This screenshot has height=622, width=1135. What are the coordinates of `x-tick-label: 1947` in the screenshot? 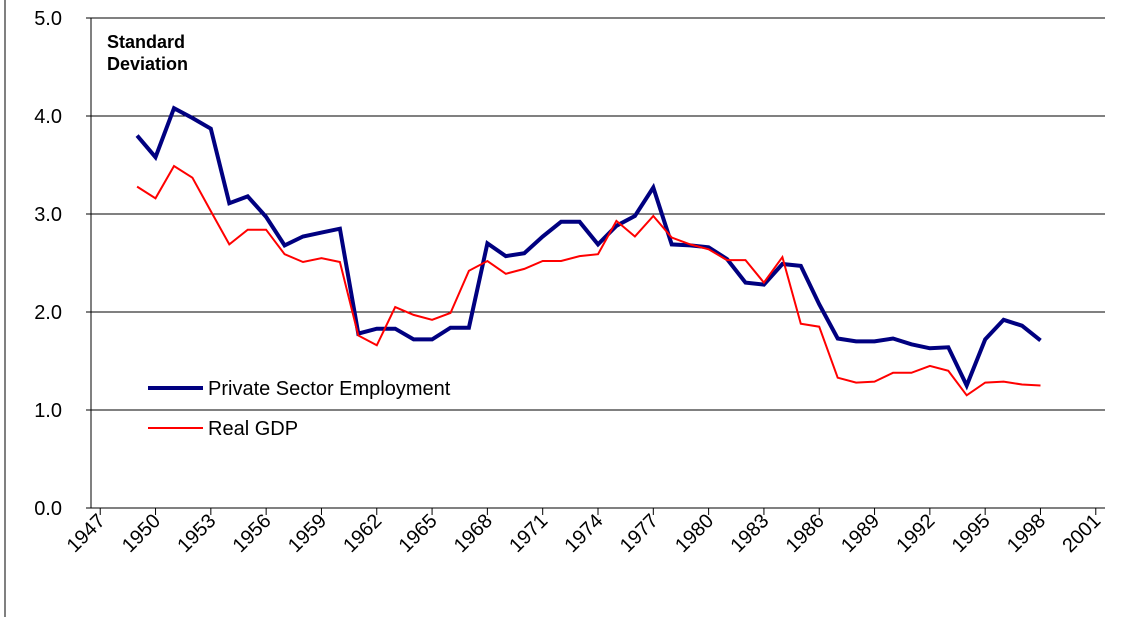 It's located at (86, 533).